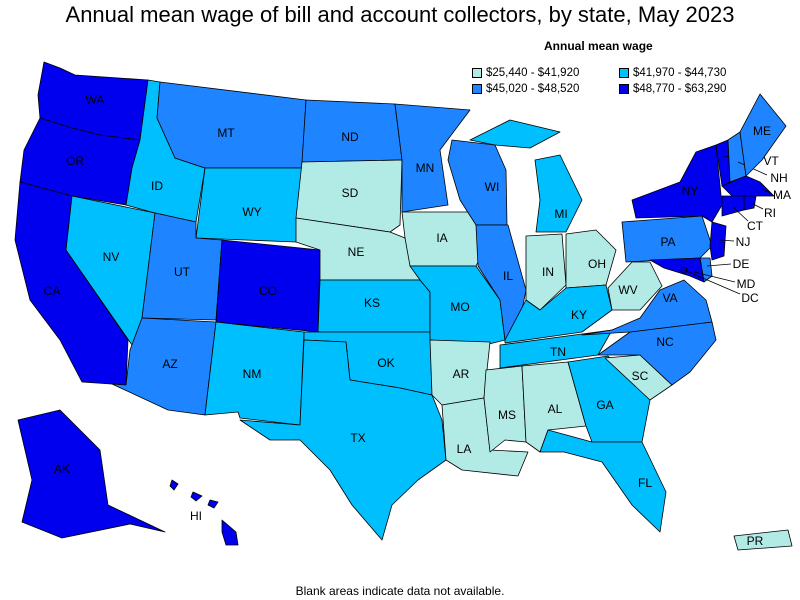 The width and height of the screenshot is (800, 600). What do you see at coordinates (558, 193) in the screenshot?
I see `state-shape-mi` at bounding box center [558, 193].